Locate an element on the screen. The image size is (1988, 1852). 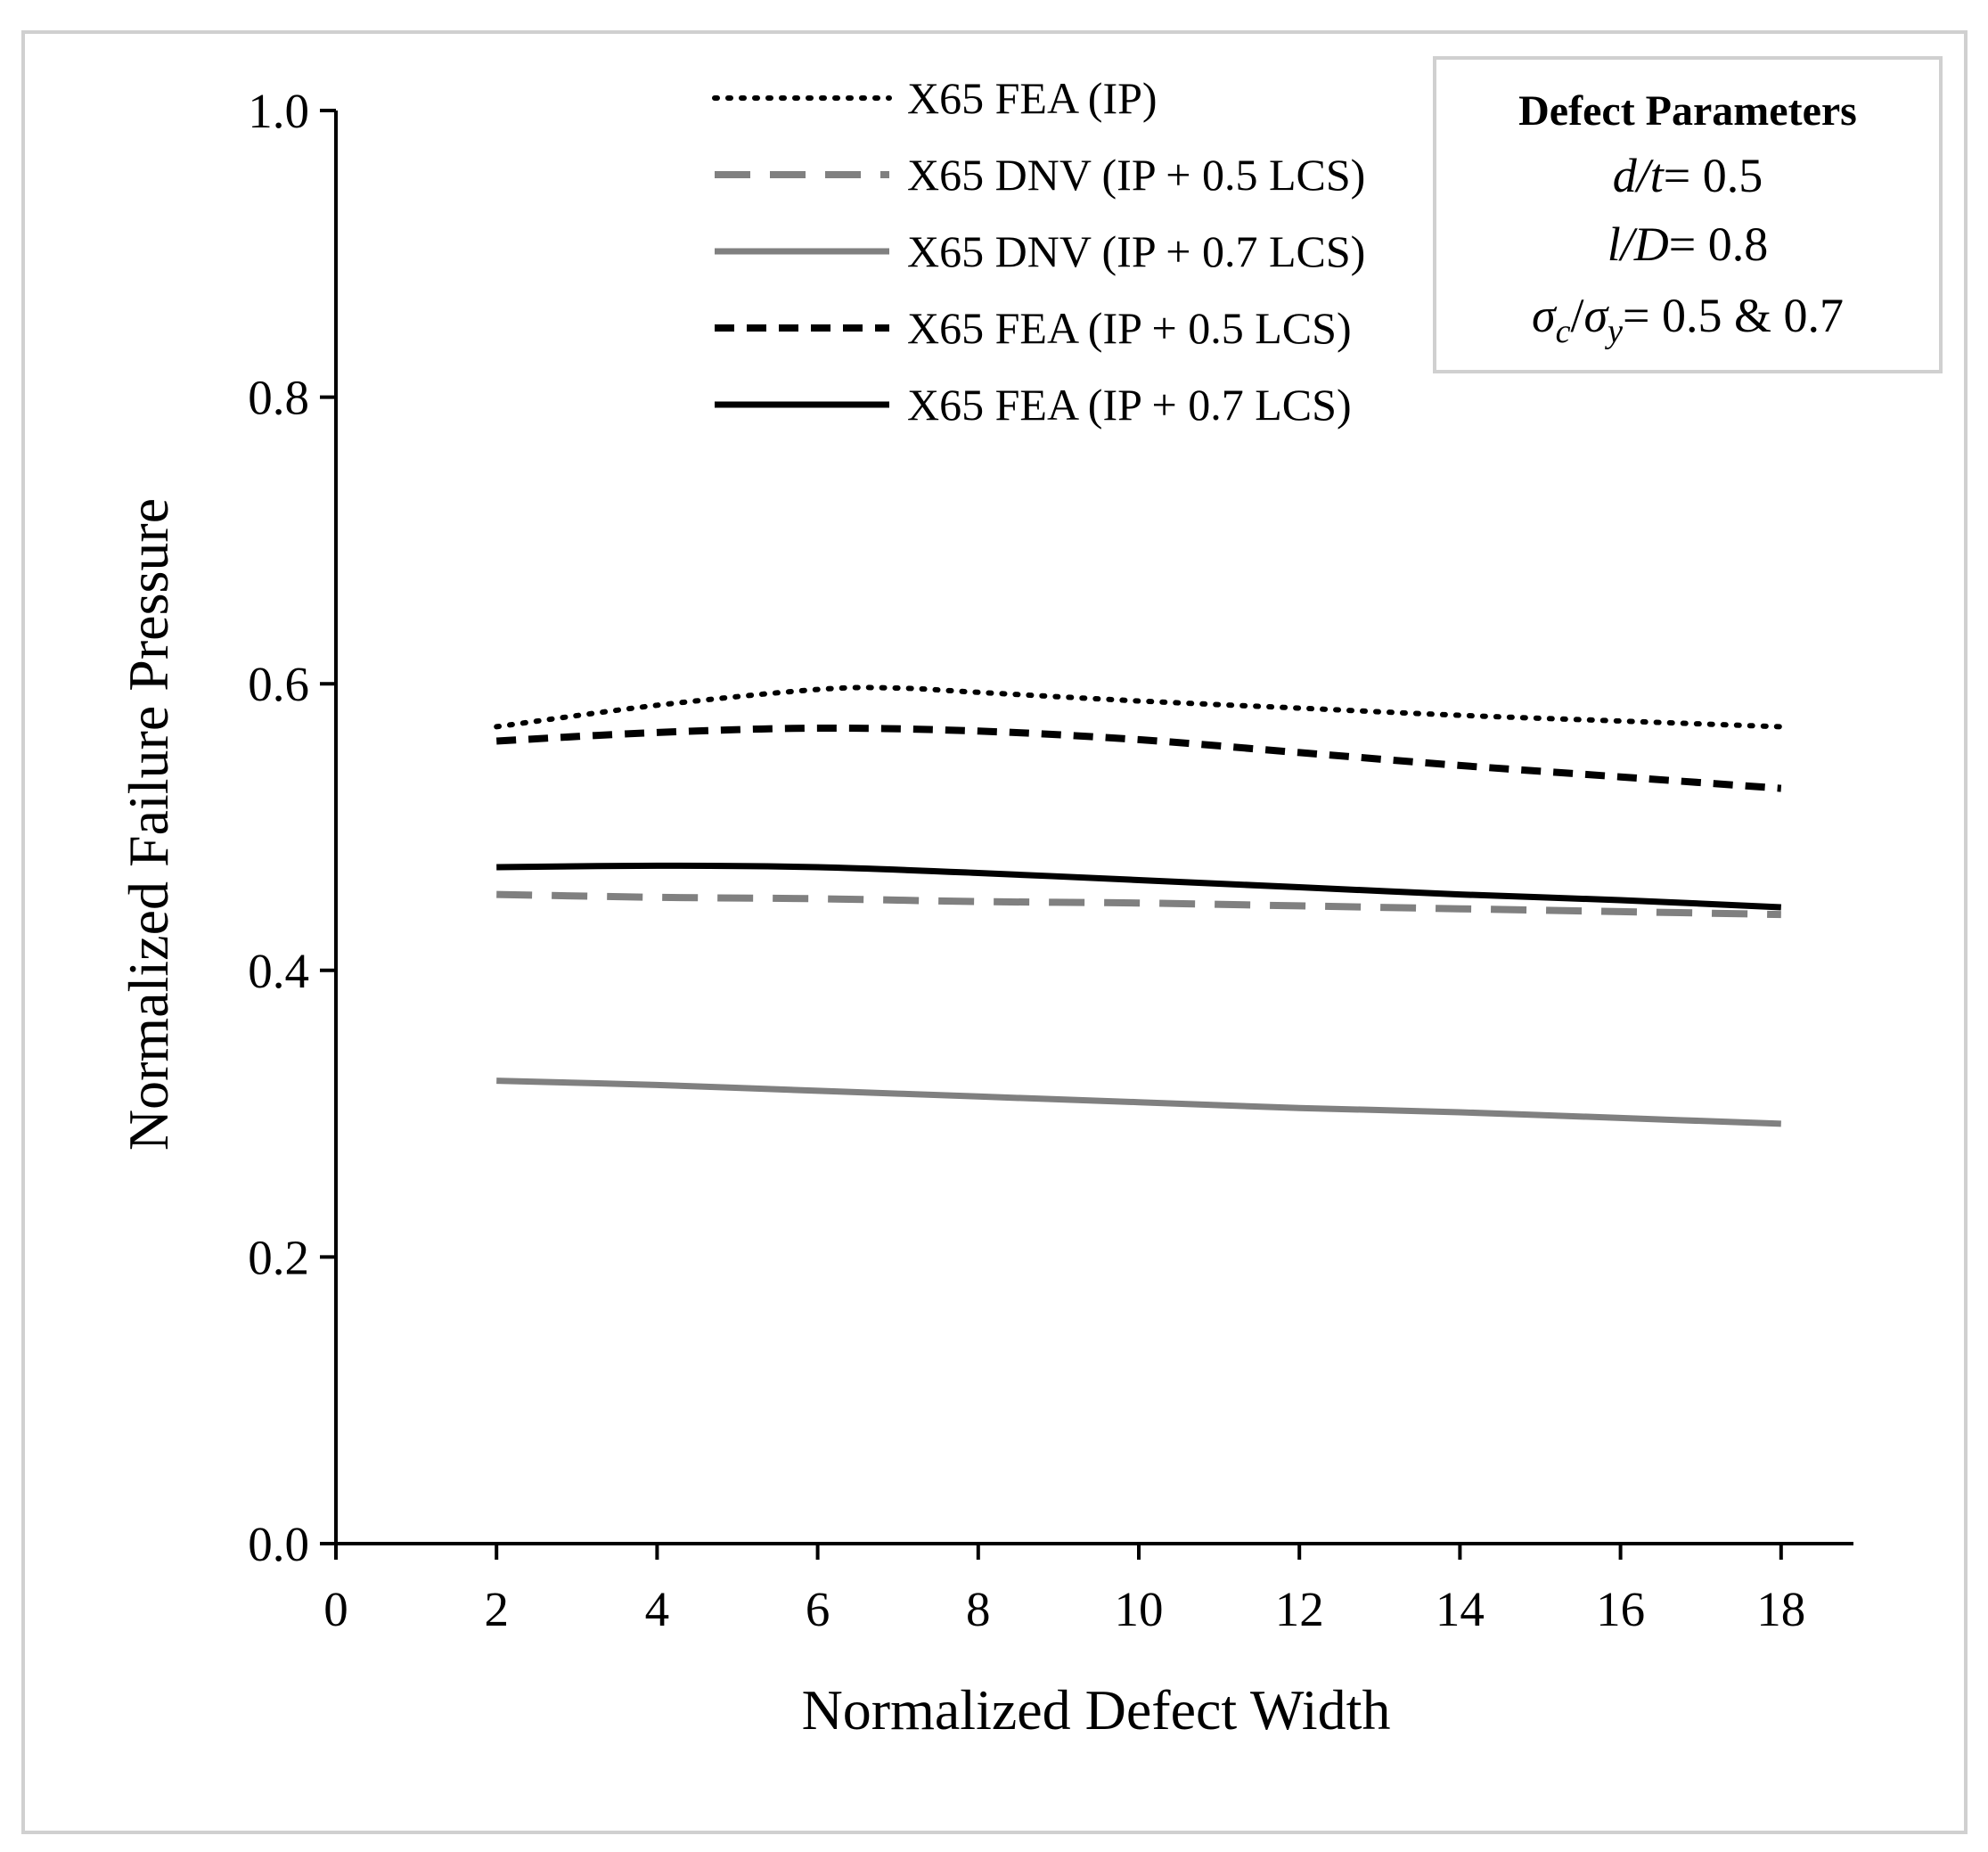
param-depth-ratio: d/t= 0.5 is located at coordinates (1688, 175).